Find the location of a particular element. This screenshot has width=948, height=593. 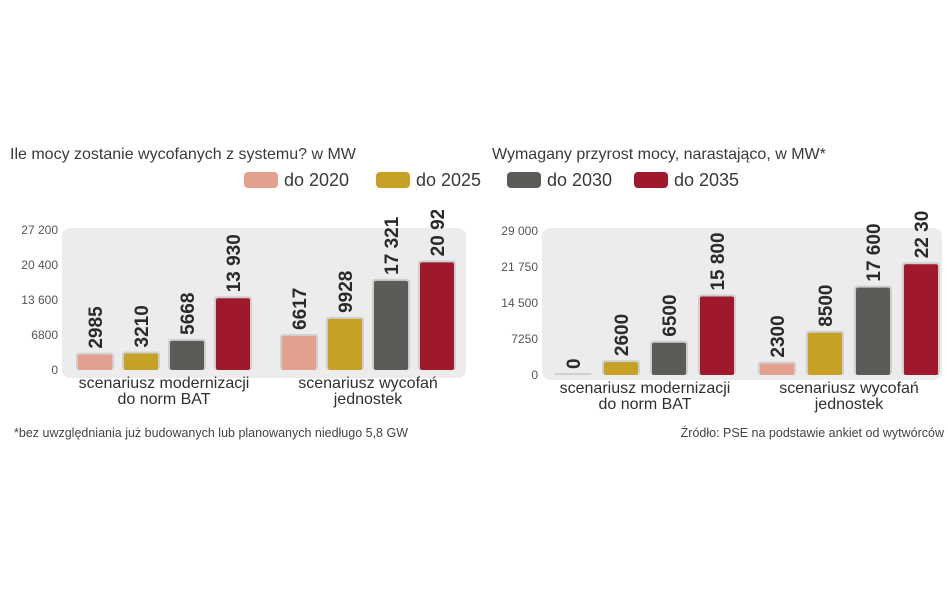

y-tick-label: 20 400 is located at coordinates (39, 265).